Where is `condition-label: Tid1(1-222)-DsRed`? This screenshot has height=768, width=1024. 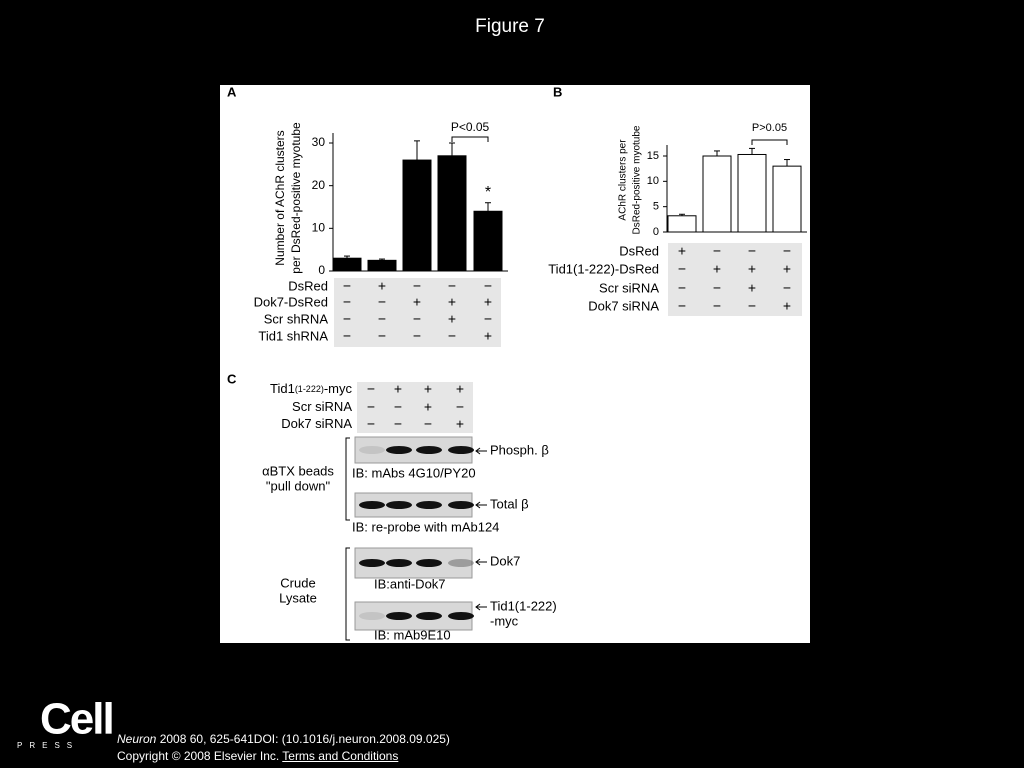 condition-label: Tid1(1-222)-DsRed is located at coordinates (603, 268).